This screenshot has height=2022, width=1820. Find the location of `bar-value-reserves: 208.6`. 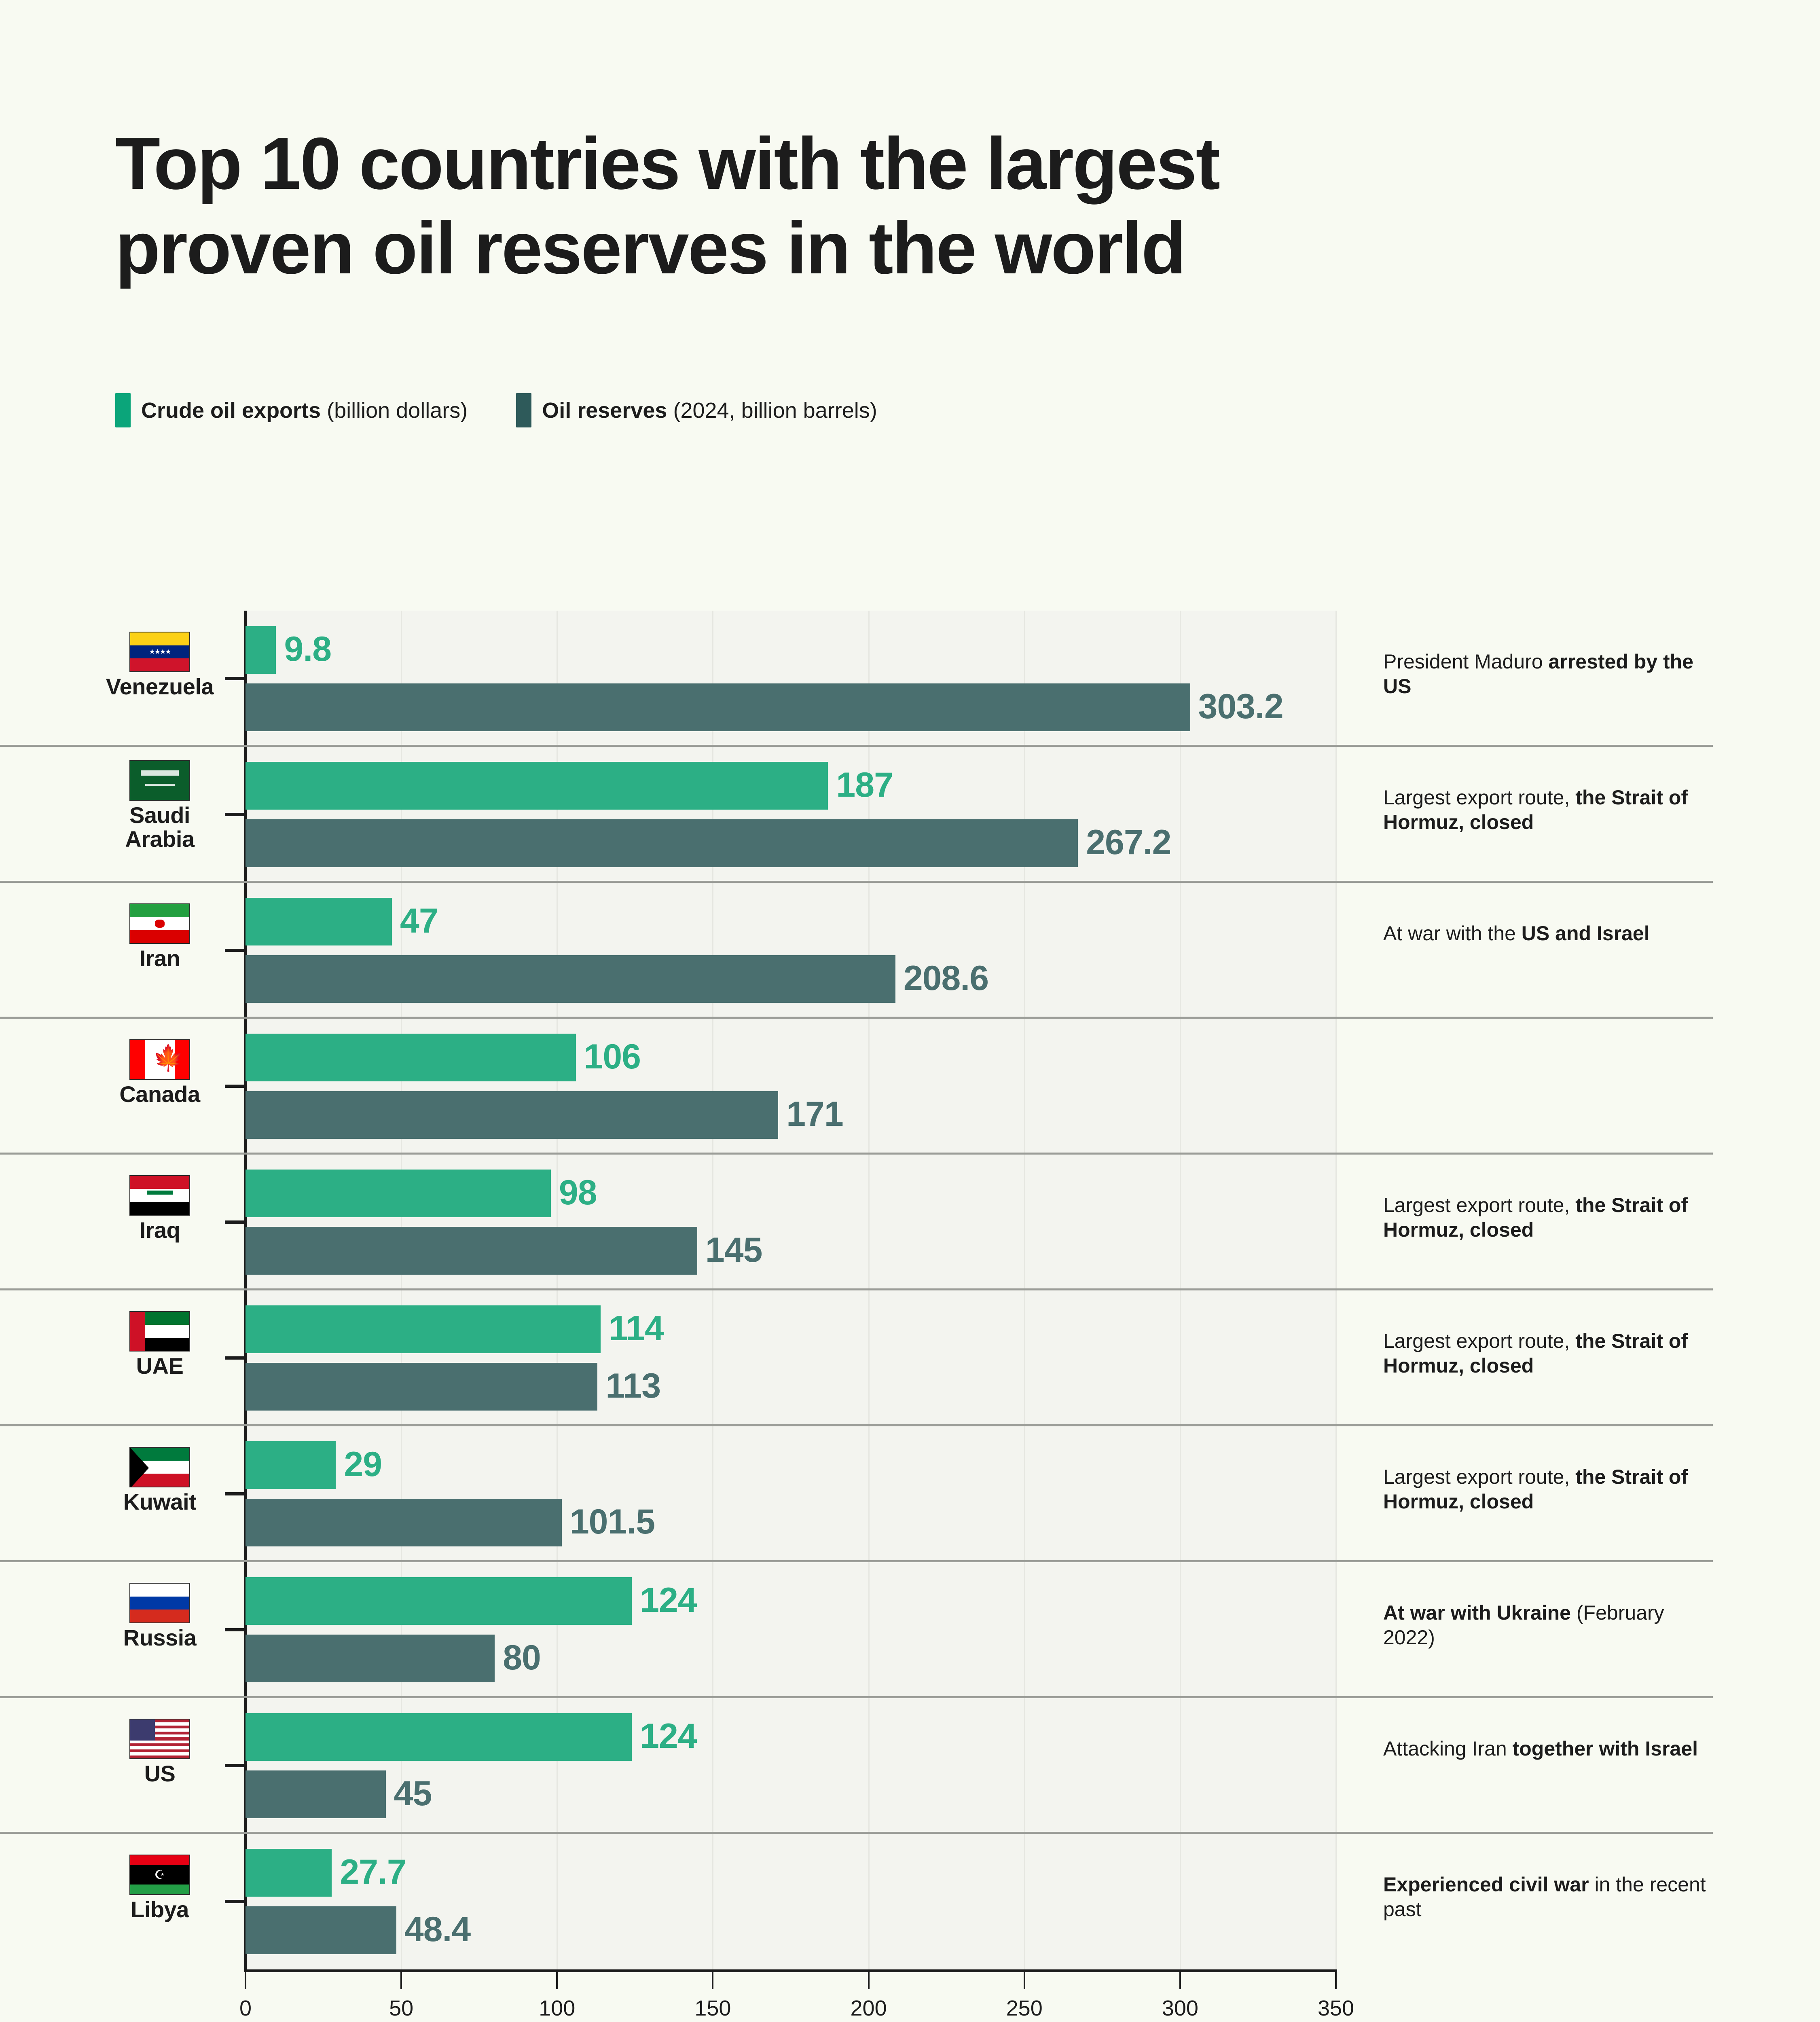

bar-value-reserves: 208.6 is located at coordinates (946, 978).